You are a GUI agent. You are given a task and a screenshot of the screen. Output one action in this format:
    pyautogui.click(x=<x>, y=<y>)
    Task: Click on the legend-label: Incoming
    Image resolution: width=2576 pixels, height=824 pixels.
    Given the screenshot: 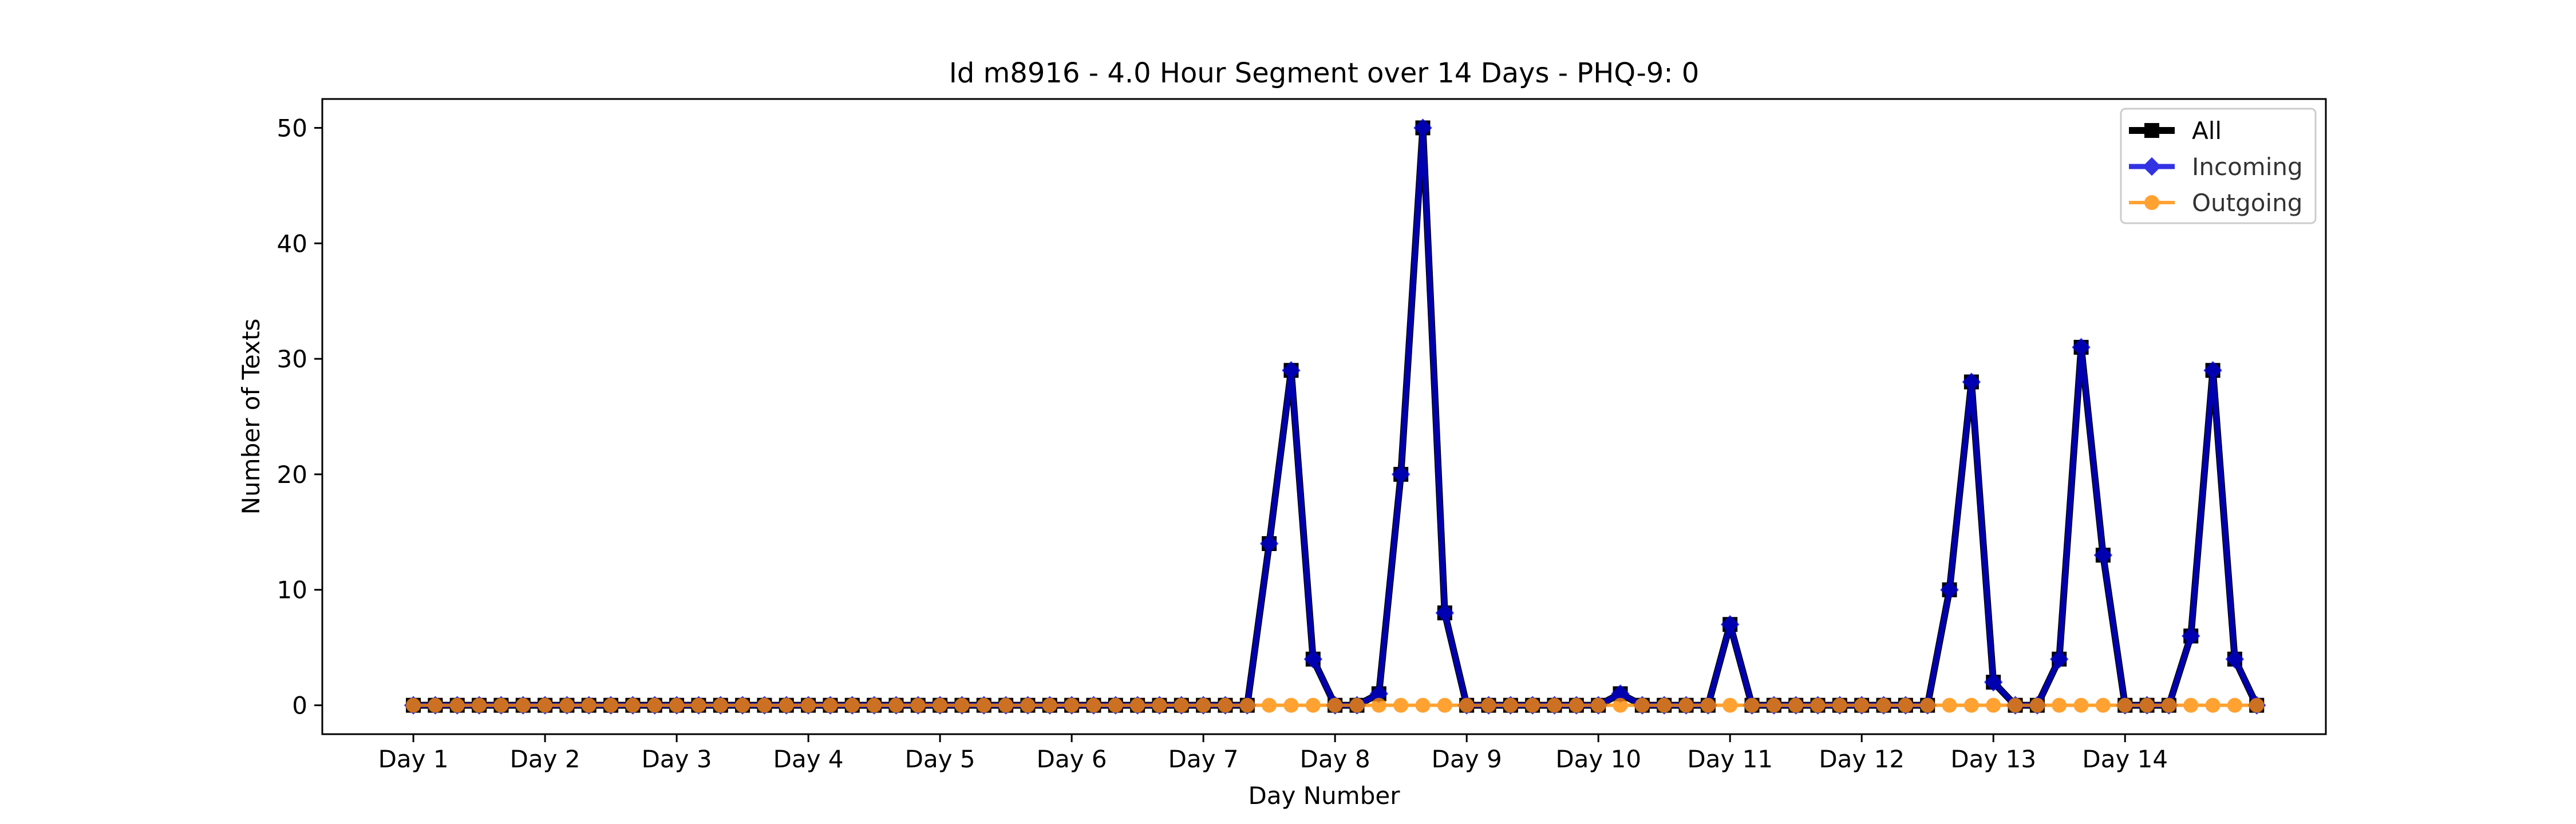 What is the action you would take?
    pyautogui.click(x=2247, y=167)
    